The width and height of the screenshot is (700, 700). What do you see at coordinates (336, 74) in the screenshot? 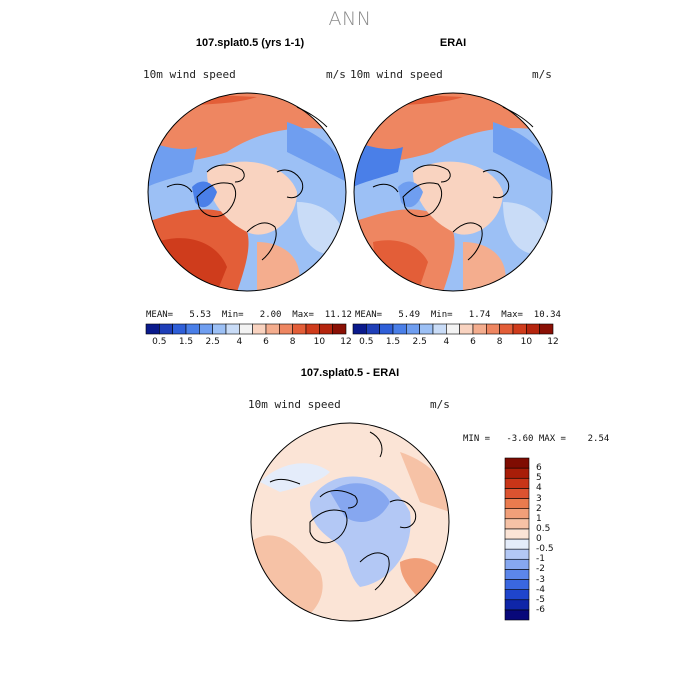
I see `panel-1-units: m/s` at bounding box center [336, 74].